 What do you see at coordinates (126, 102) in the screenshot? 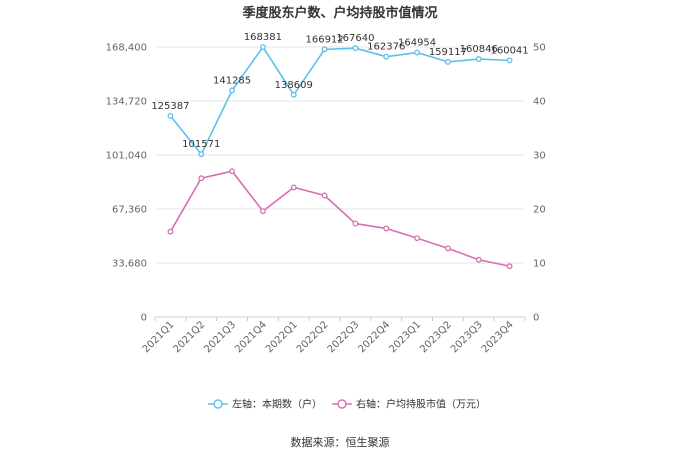
I see `left-axis-tick-label: 134,720` at bounding box center [126, 102].